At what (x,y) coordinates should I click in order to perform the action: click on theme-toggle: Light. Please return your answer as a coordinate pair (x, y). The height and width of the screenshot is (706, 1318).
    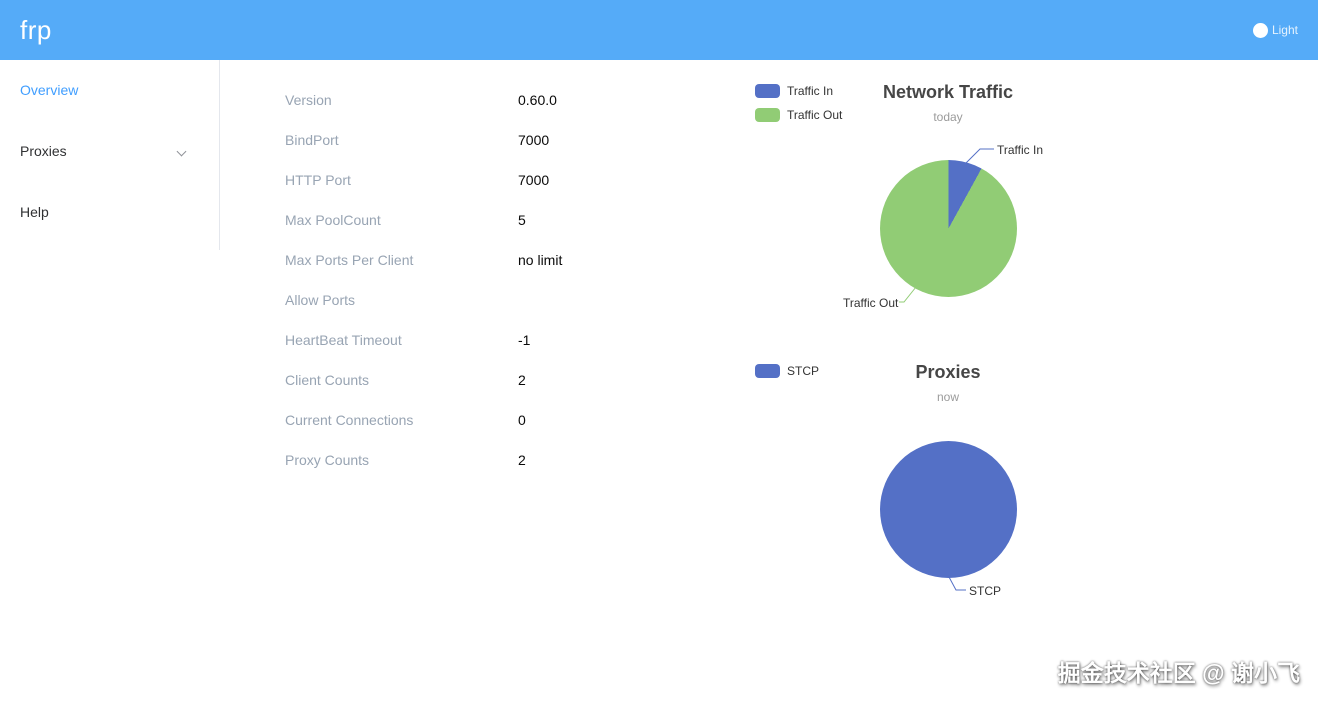
    Looking at the image, I should click on (1275, 30).